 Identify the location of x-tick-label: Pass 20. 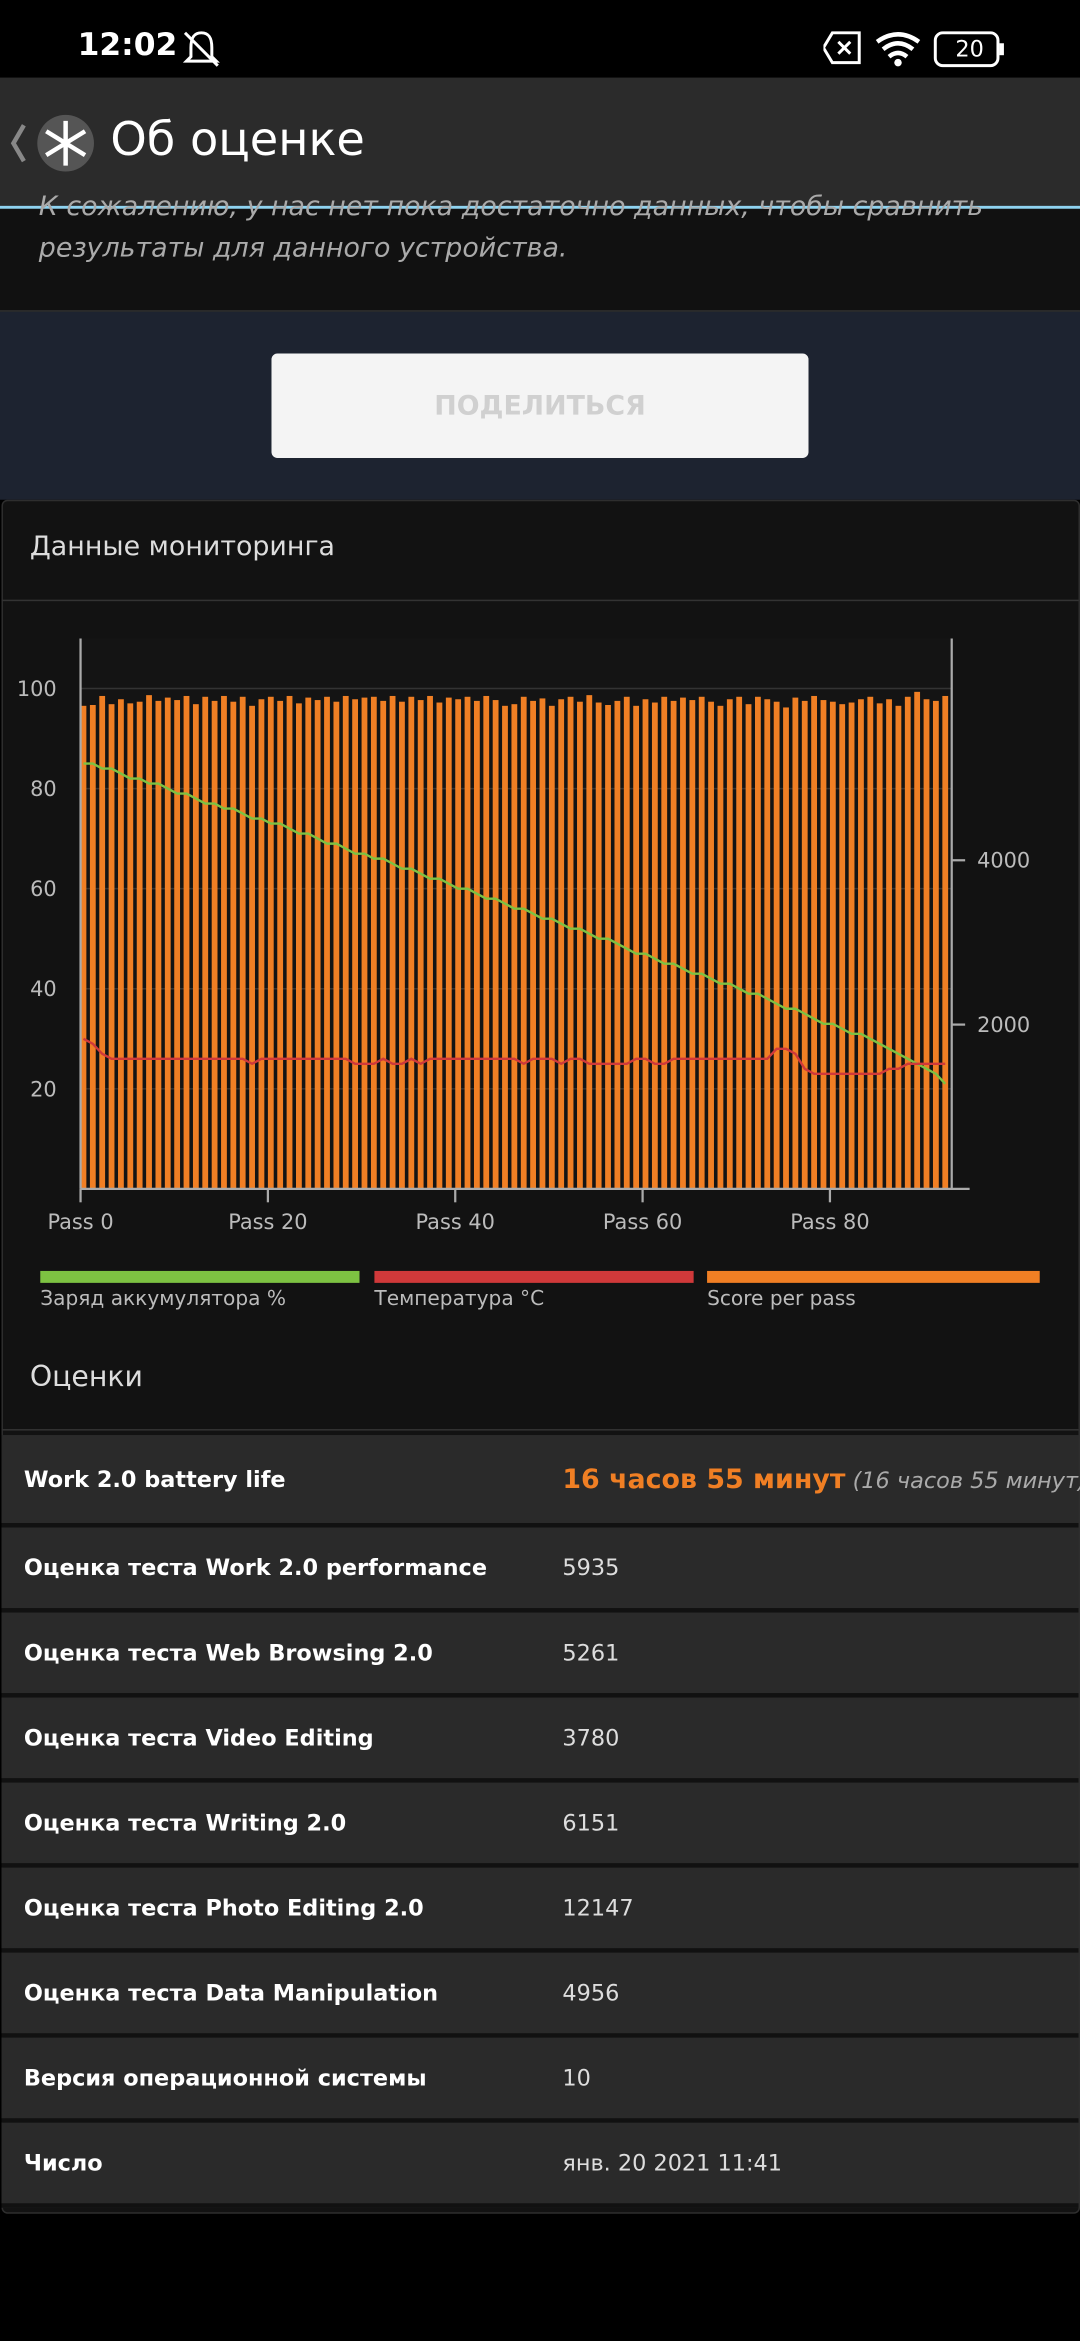
(267, 1222).